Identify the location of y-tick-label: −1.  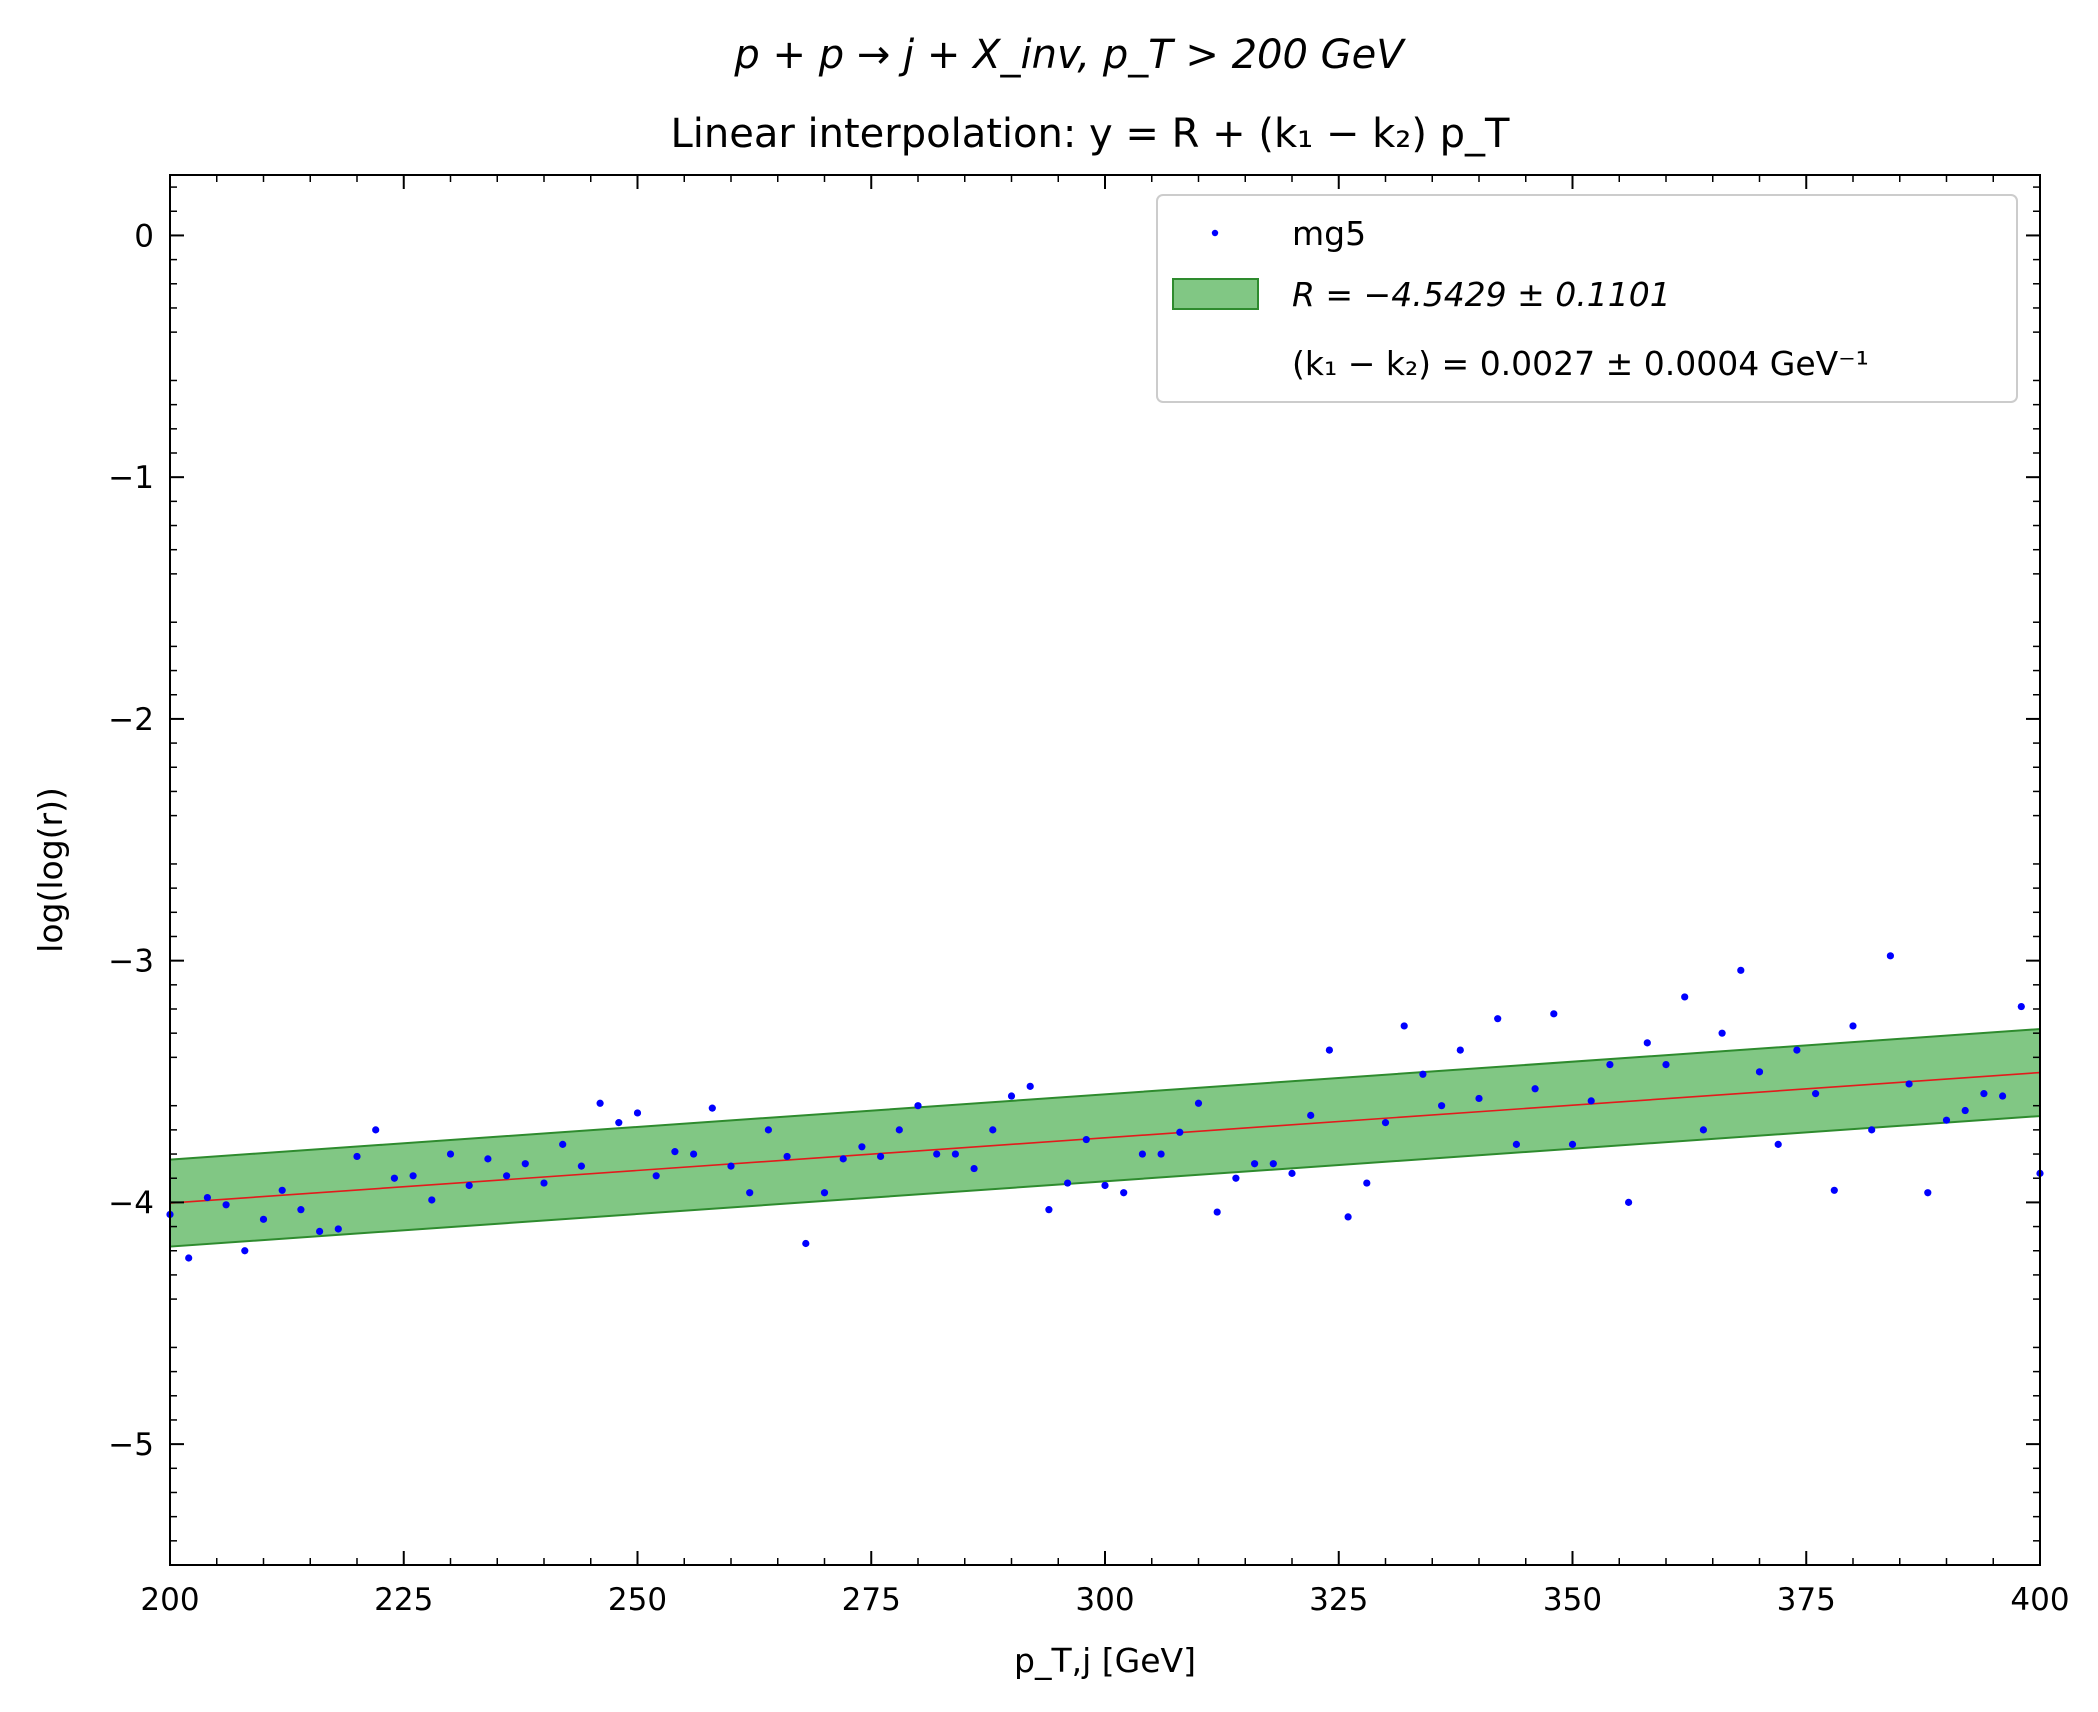
(131, 478).